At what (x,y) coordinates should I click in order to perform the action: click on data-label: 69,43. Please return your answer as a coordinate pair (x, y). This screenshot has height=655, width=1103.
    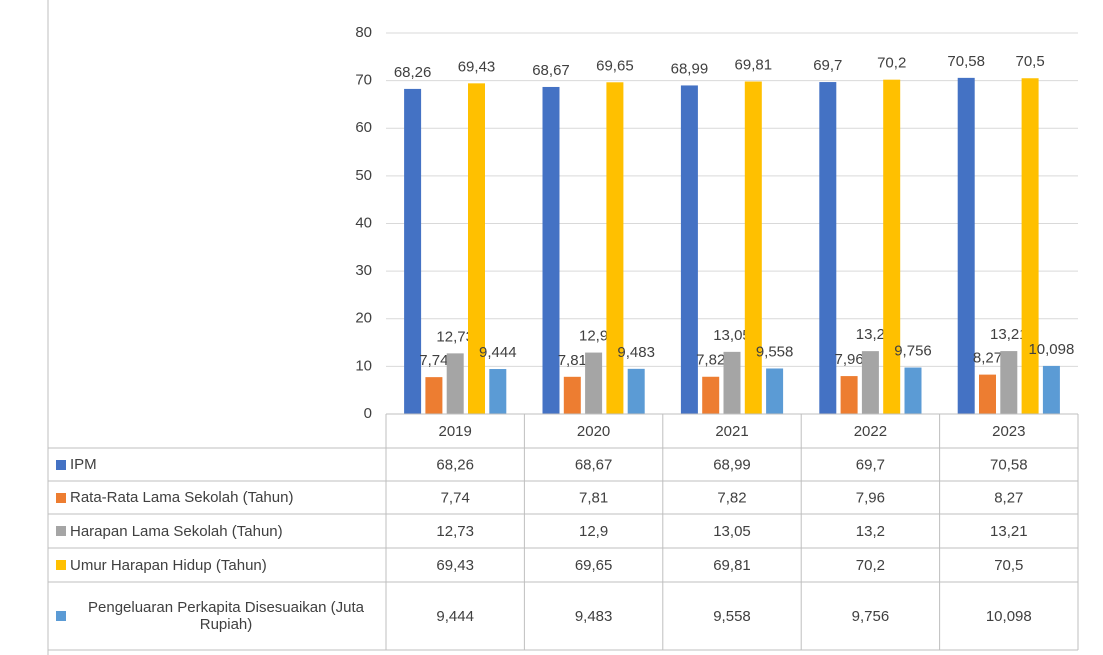
    Looking at the image, I should click on (477, 66).